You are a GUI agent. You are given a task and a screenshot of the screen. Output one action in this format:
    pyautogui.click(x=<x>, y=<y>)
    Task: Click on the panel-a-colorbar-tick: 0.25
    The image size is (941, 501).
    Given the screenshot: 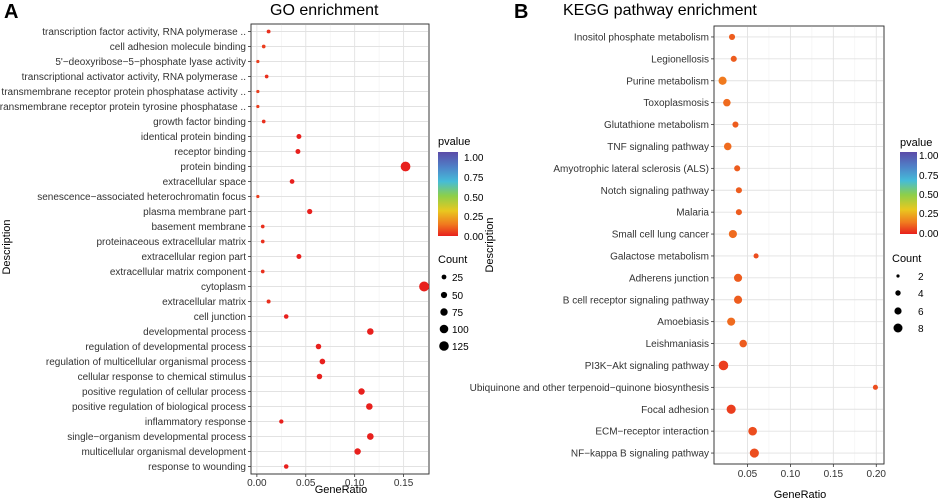 What is the action you would take?
    pyautogui.click(x=474, y=217)
    